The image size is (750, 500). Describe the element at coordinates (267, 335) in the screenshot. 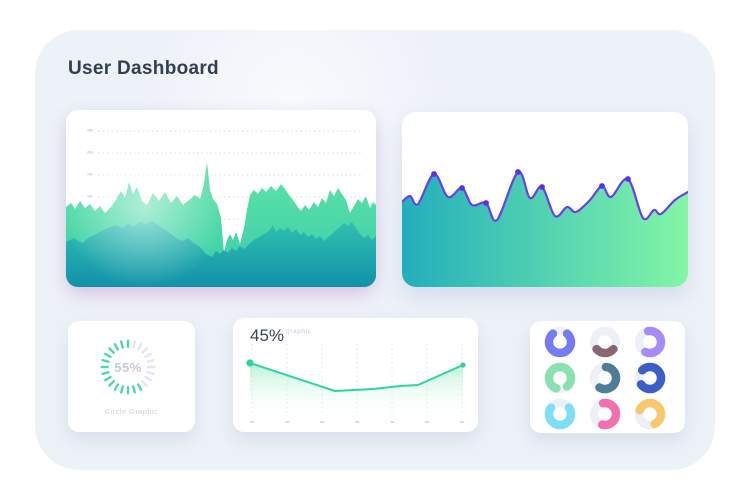

I see `percent-value: 45%` at that location.